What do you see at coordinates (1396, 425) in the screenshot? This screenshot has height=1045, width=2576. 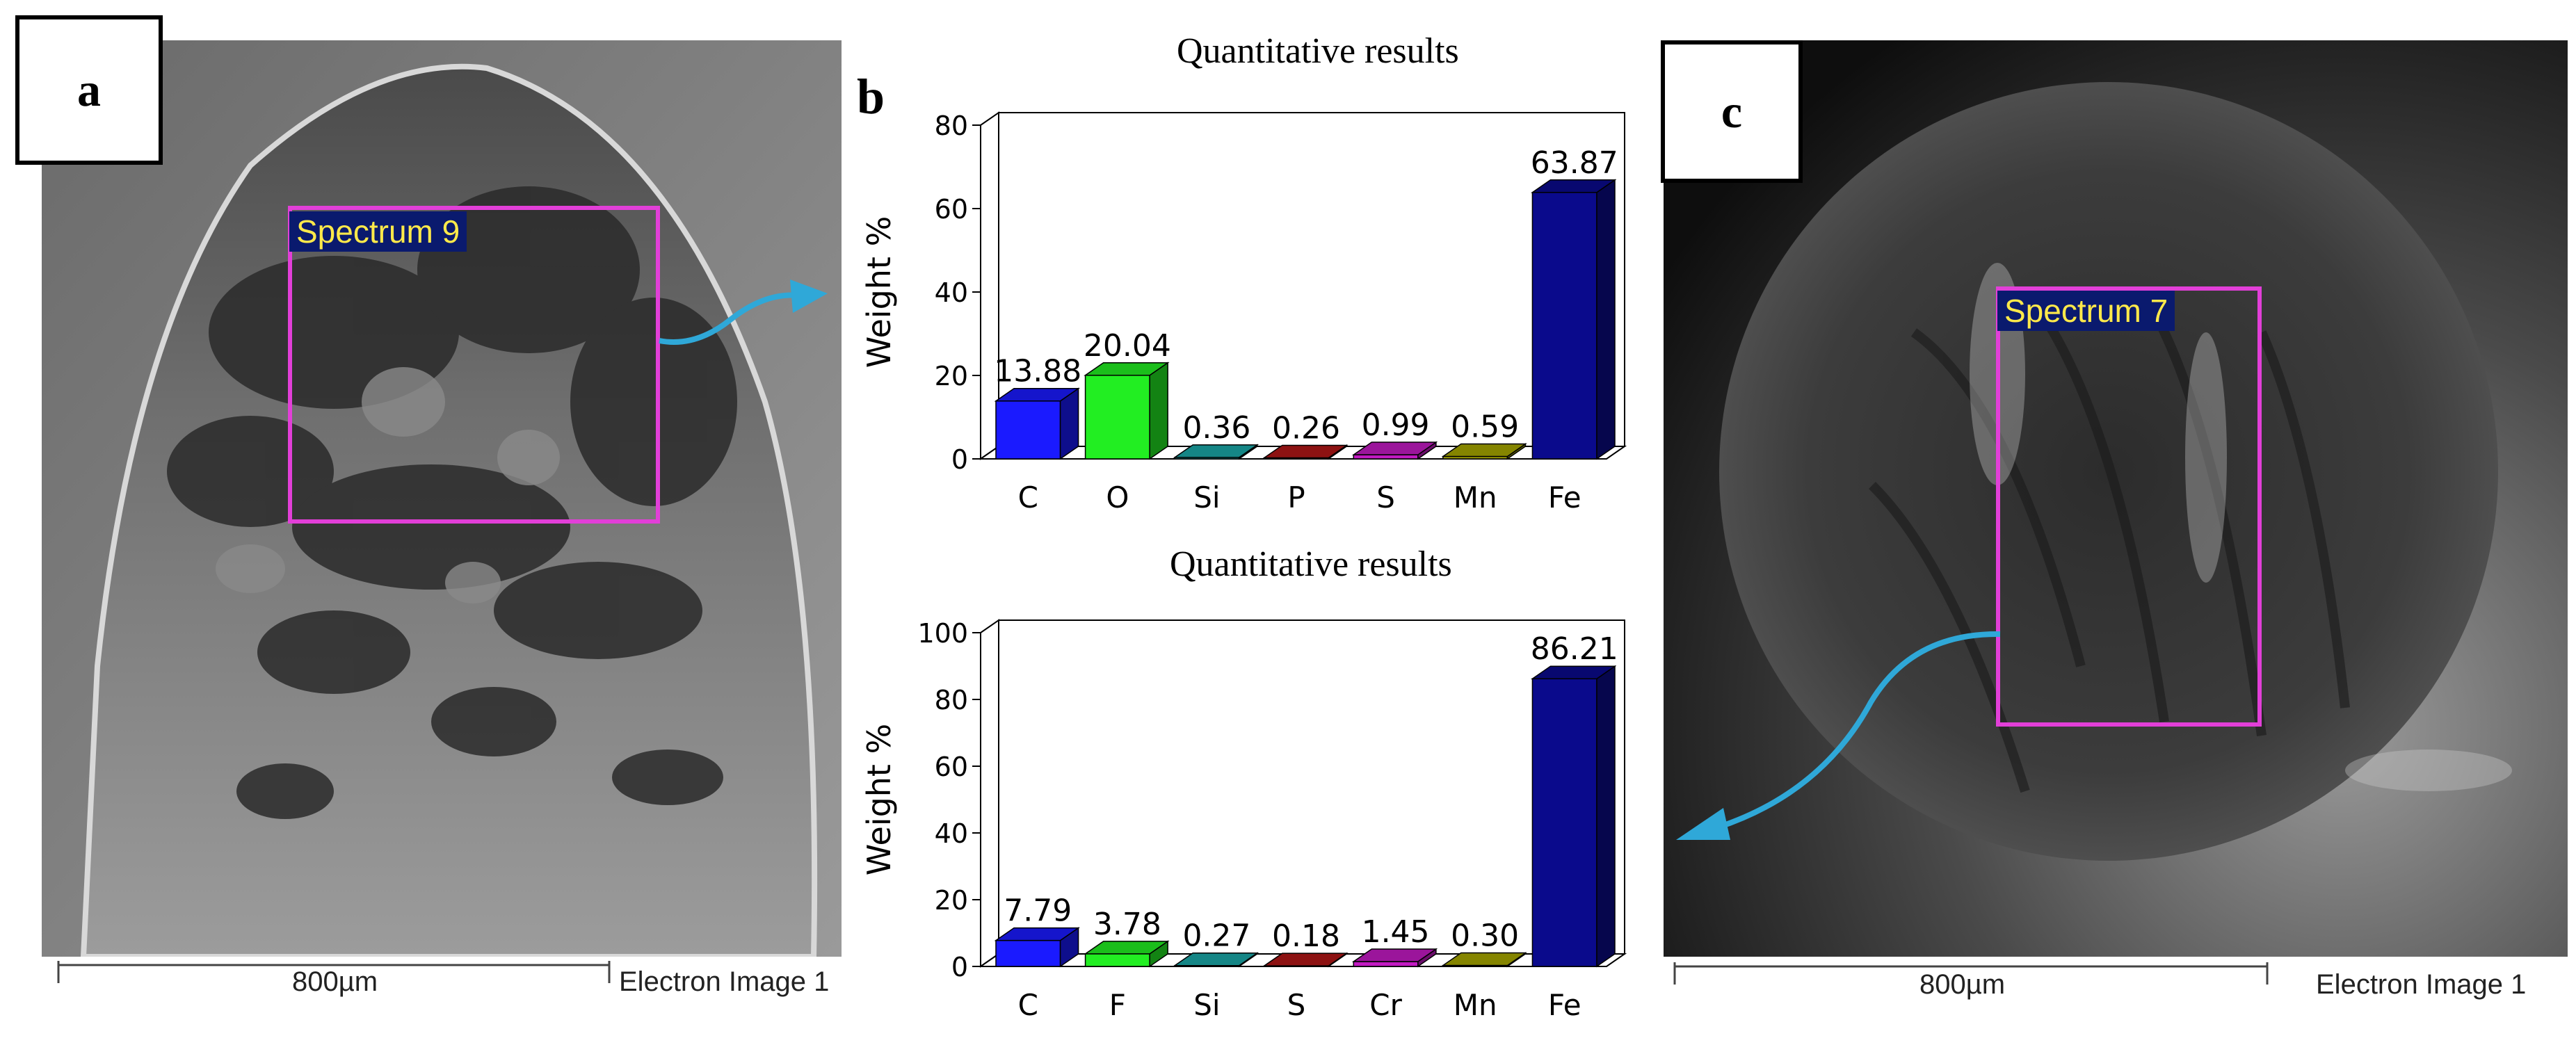 I see `value-label-s: 0.99` at bounding box center [1396, 425].